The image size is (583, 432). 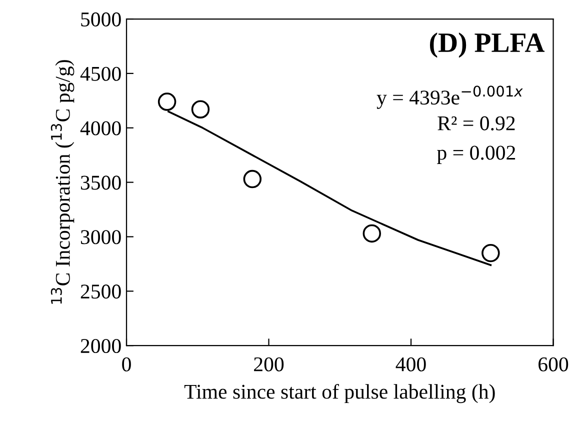 I want to click on x-tick-label: 400, so click(x=411, y=364).